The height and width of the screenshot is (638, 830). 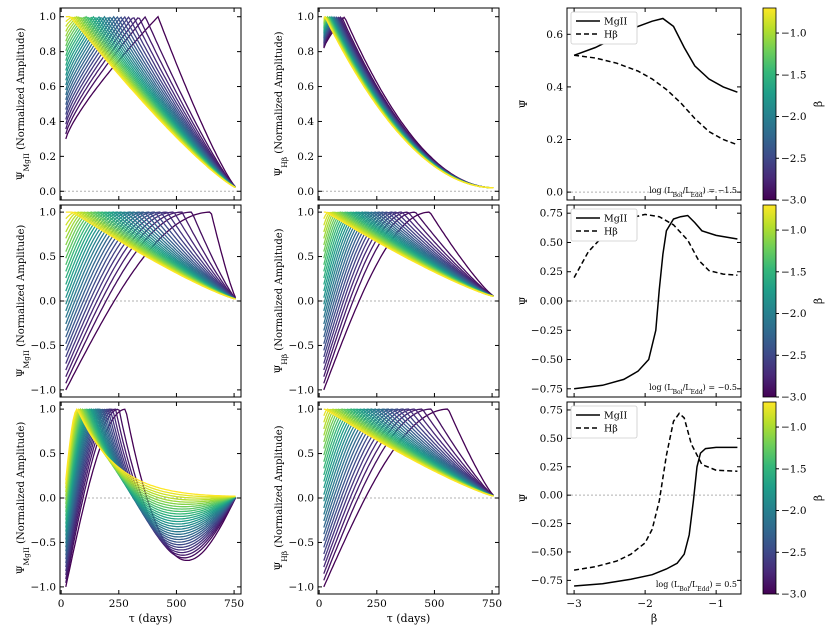 What do you see at coordinates (794, 117) in the screenshot?
I see `colorbar-0-tick-label: −2.0` at bounding box center [794, 117].